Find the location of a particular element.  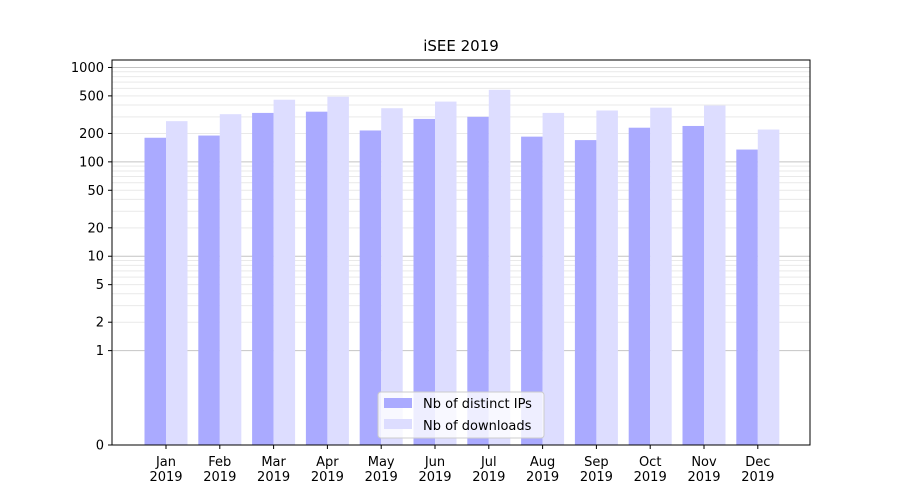

y-tick-label: 5 is located at coordinates (100, 285).